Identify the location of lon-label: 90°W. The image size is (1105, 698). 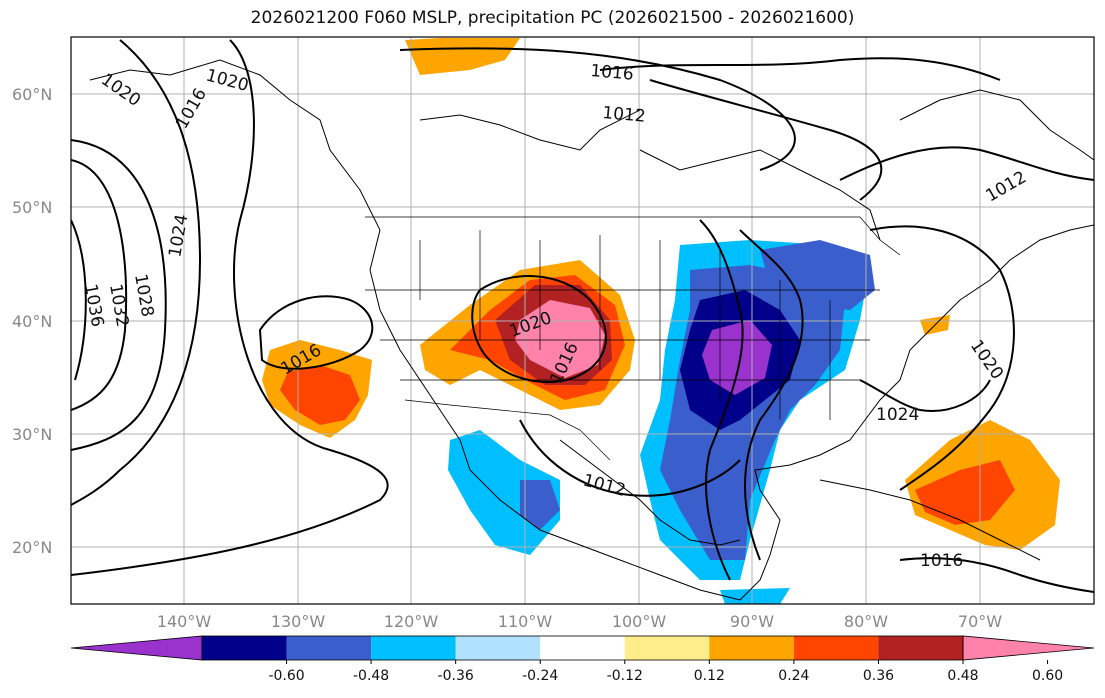
(752, 621).